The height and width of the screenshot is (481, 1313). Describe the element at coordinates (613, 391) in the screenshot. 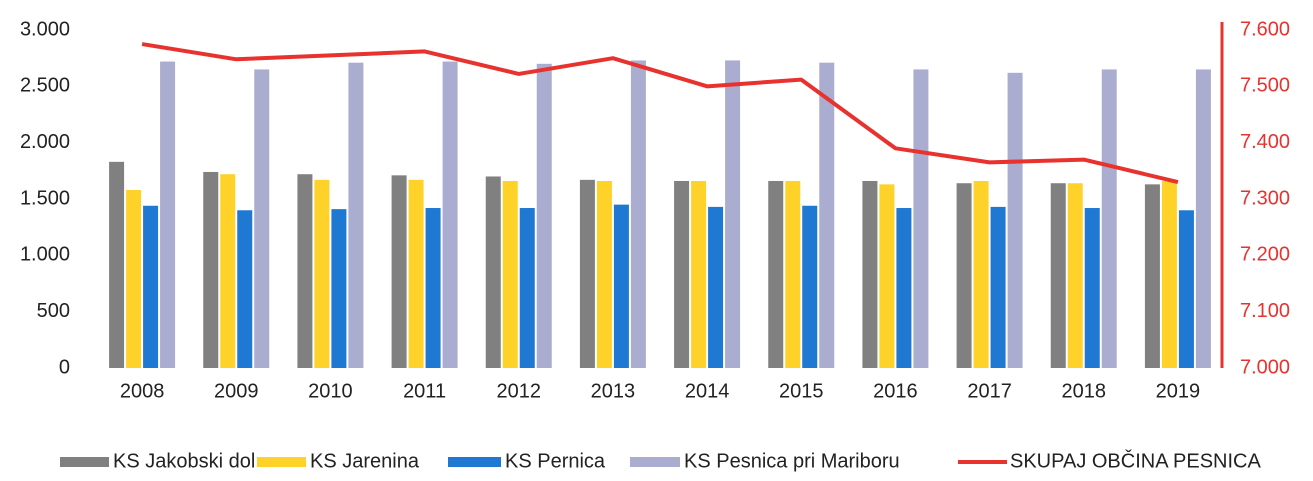

I see `x-tick-label: 2013` at that location.